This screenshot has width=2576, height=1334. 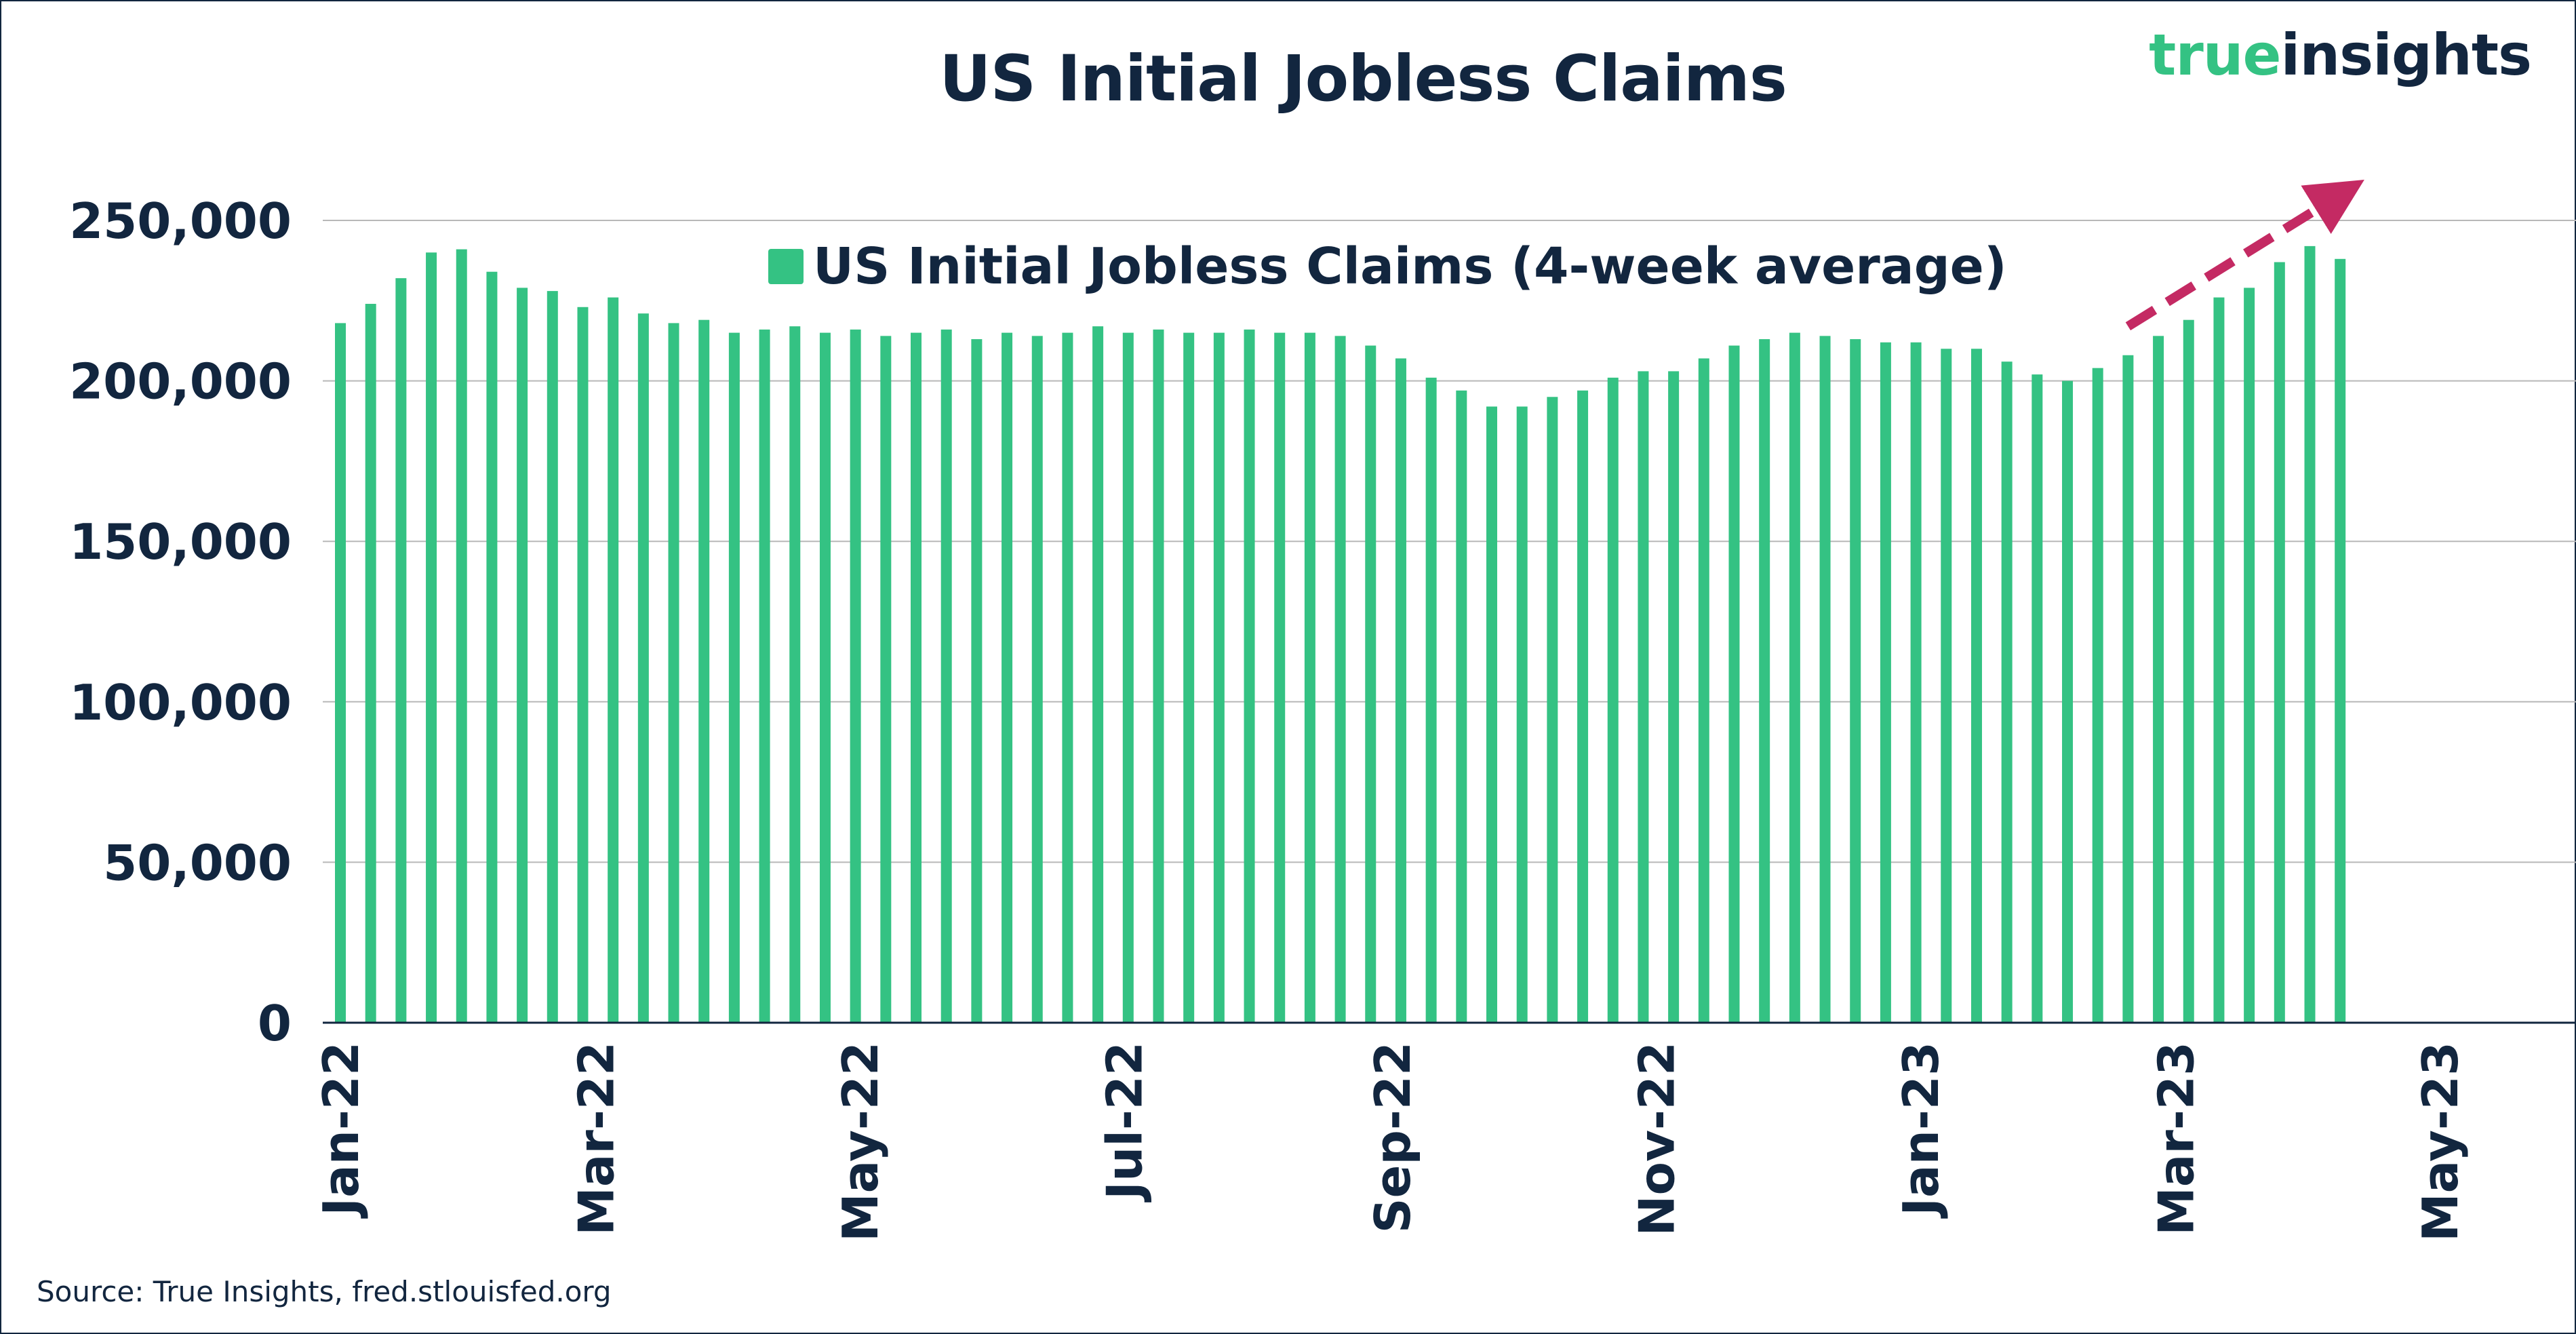 I want to click on x-tick-label: Mar-22, so click(x=597, y=1139).